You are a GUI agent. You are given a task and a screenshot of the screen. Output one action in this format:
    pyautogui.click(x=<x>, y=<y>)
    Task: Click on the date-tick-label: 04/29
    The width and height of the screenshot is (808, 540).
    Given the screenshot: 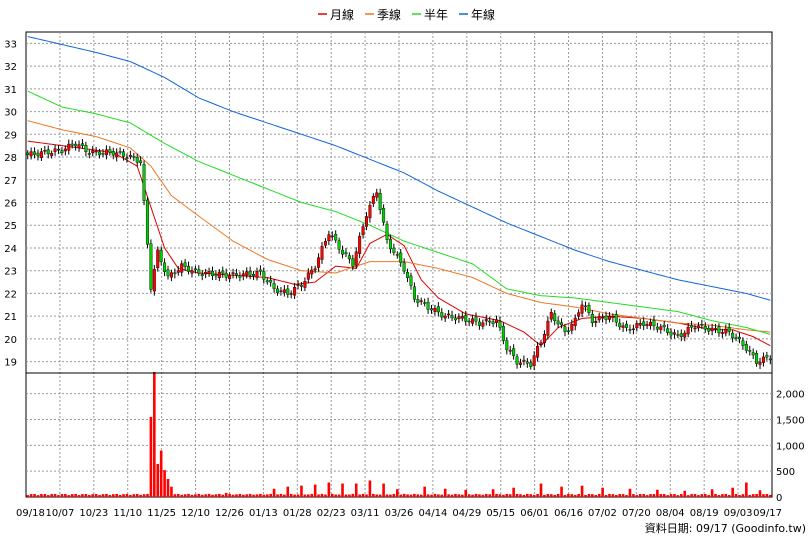 What is the action you would take?
    pyautogui.click(x=466, y=513)
    